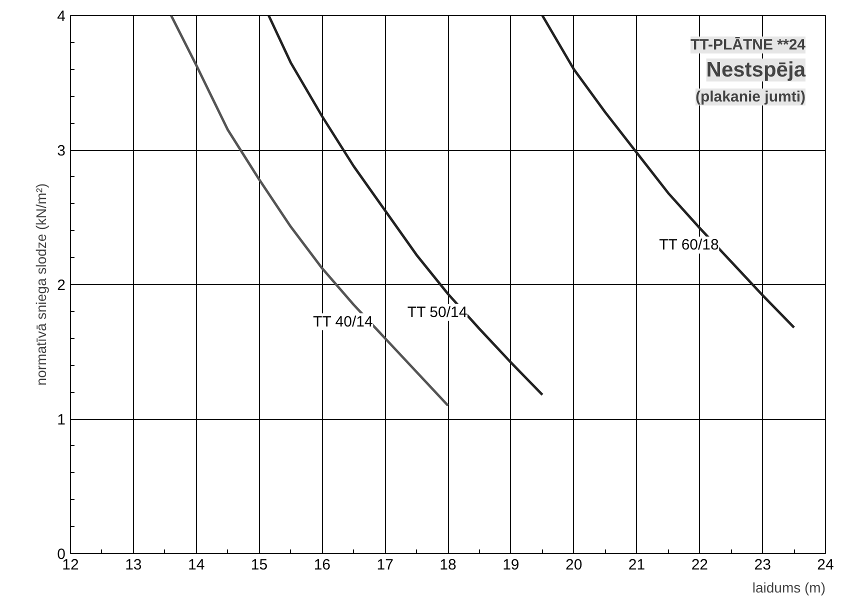 The height and width of the screenshot is (607, 861). I want to click on x-tick-label: 23, so click(762, 565).